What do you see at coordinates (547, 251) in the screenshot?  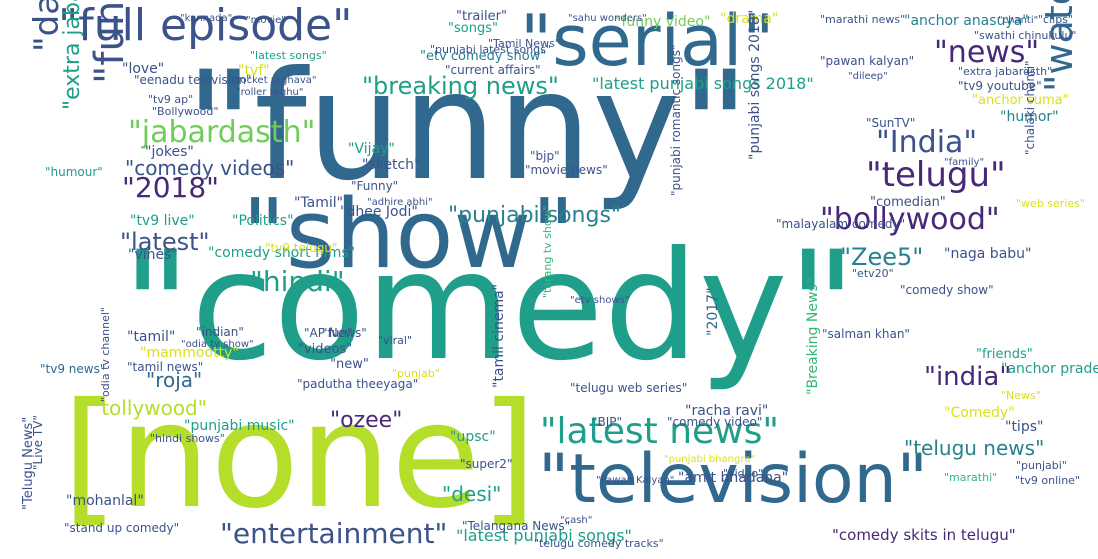 I see `cloud-word: "tarang tv show"` at bounding box center [547, 251].